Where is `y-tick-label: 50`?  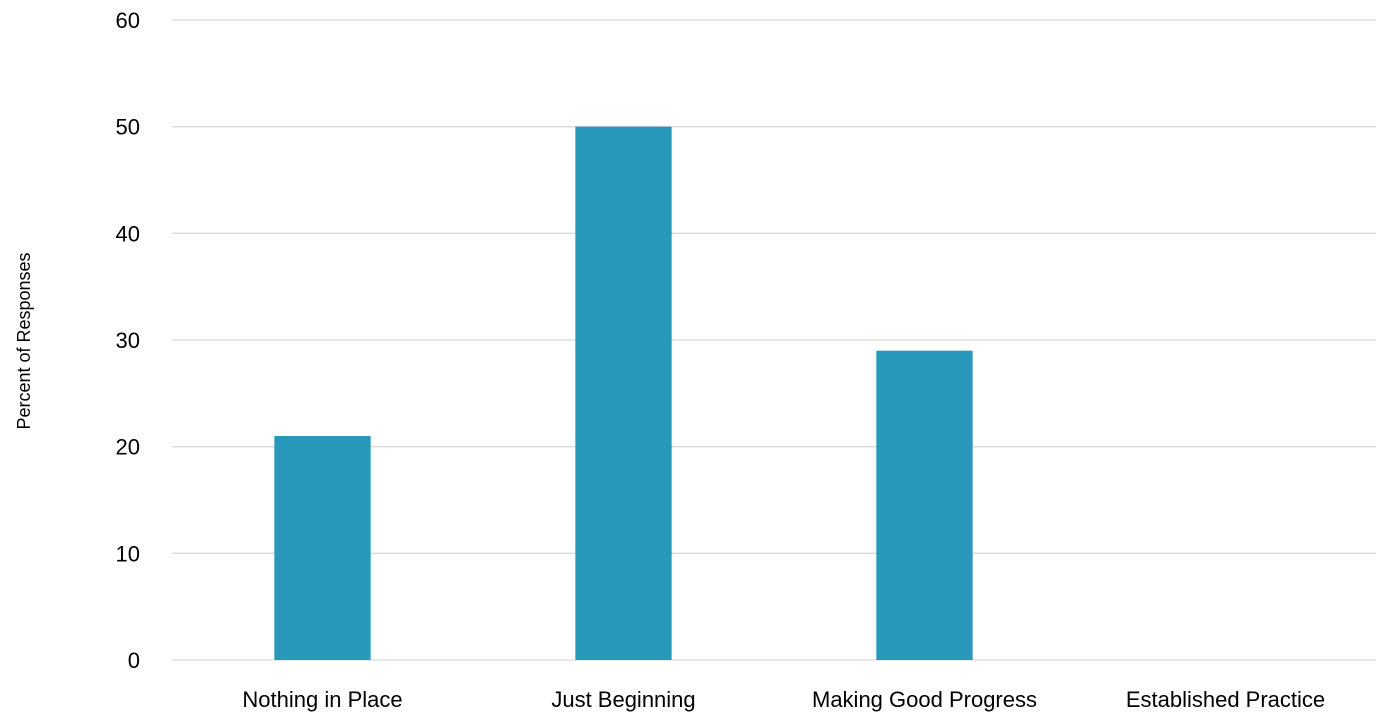 y-tick-label: 50 is located at coordinates (128, 127).